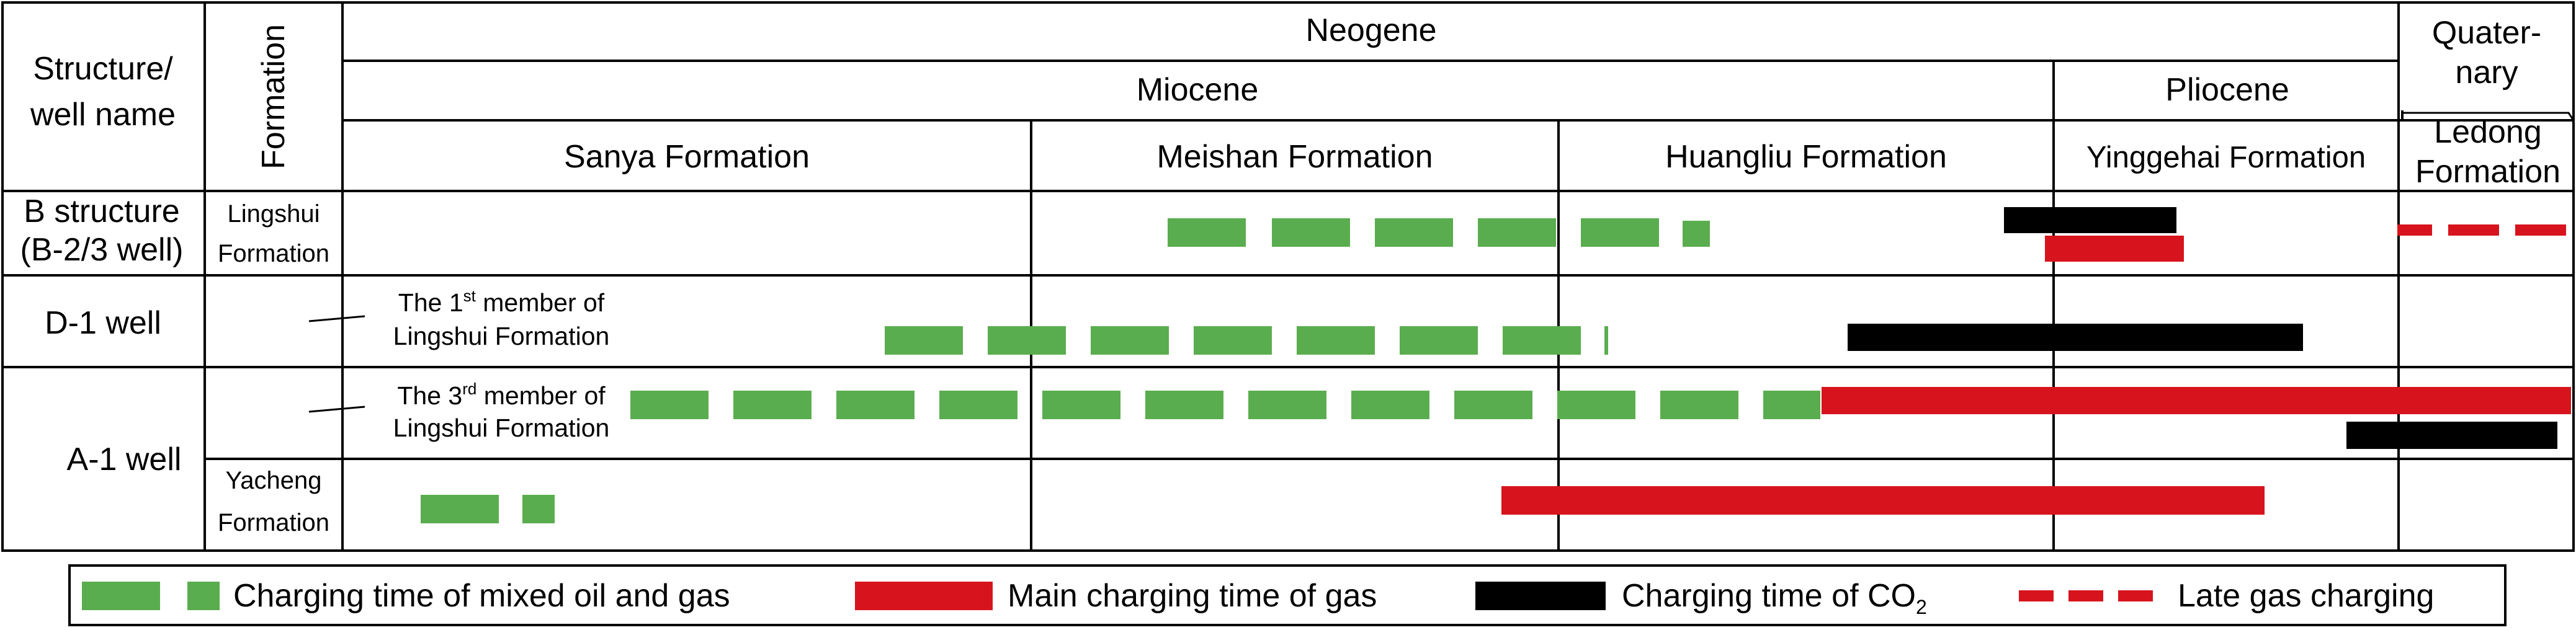 Image resolution: width=2576 pixels, height=630 pixels. Describe the element at coordinates (924, 596) in the screenshot. I see `legend-gas-swatch` at that location.